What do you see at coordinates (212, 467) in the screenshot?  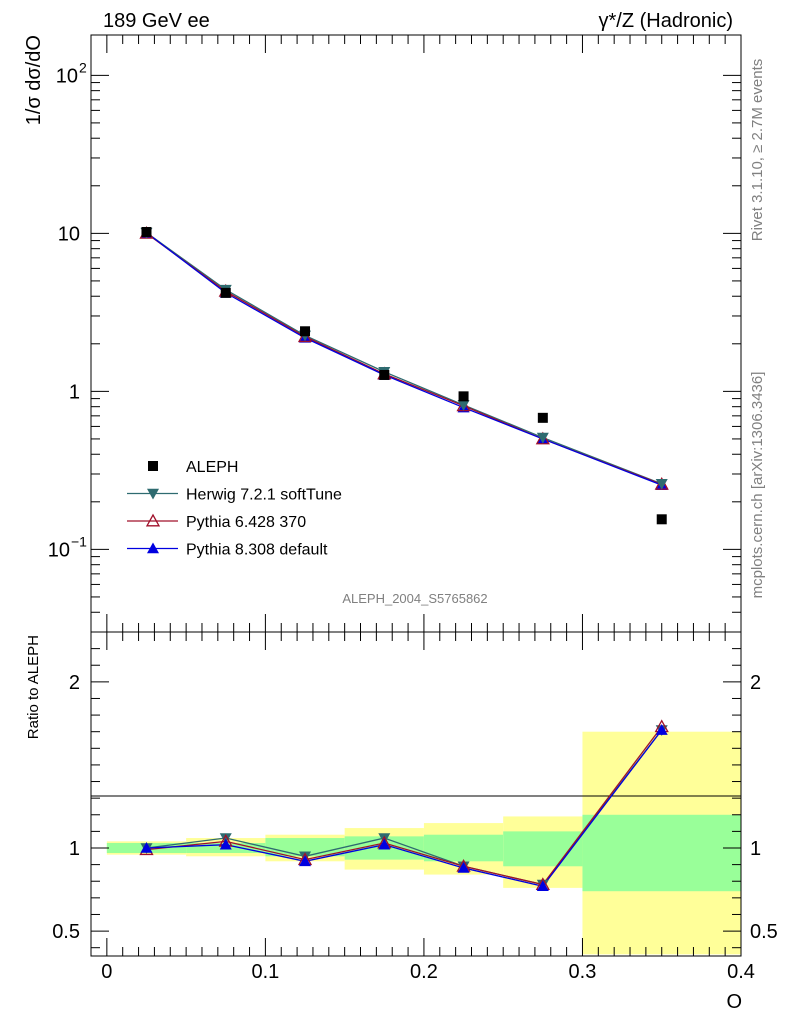 I see `legend-label-aleph: ALEPH` at bounding box center [212, 467].